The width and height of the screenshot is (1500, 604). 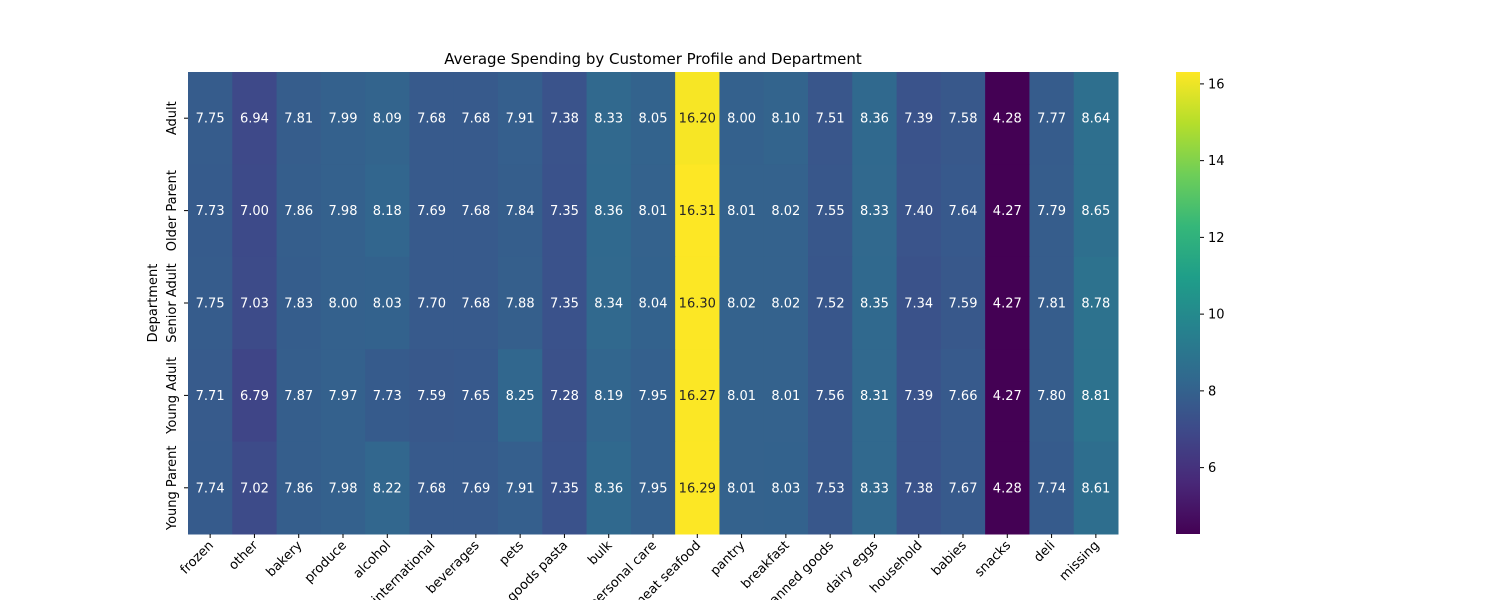 I want to click on cell-value-label: 8.22, so click(x=387, y=488).